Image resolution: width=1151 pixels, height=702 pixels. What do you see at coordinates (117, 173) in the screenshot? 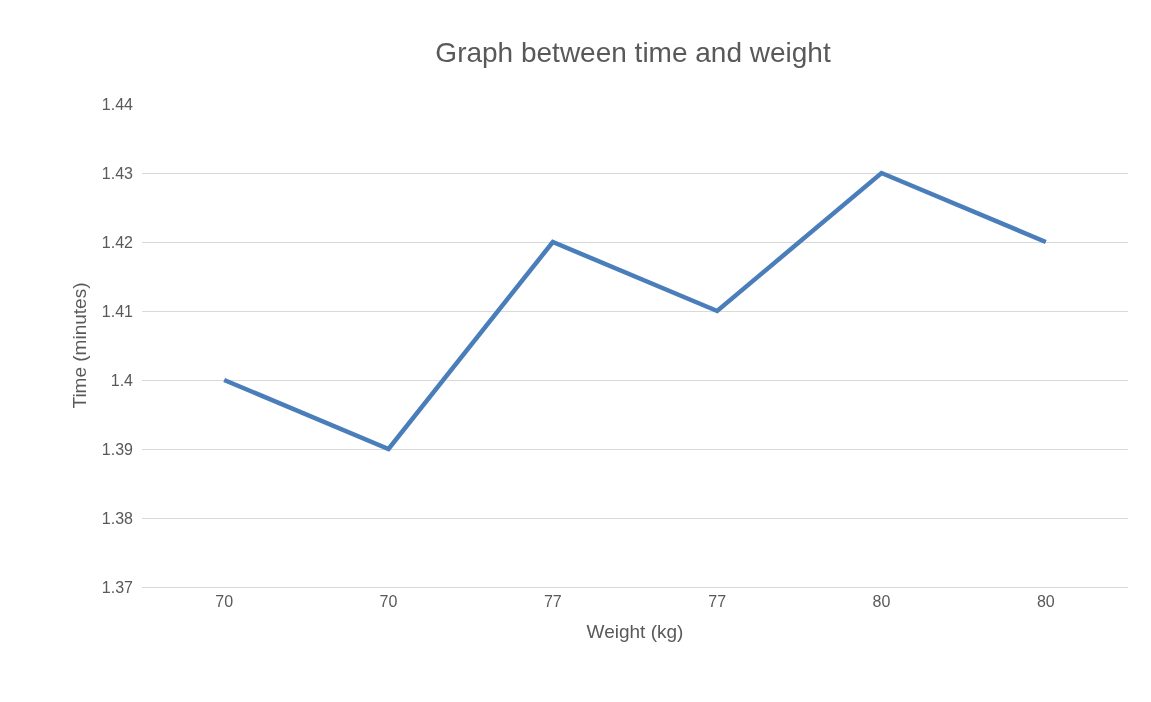
I see `y-tick-label: 1.43` at bounding box center [117, 173].